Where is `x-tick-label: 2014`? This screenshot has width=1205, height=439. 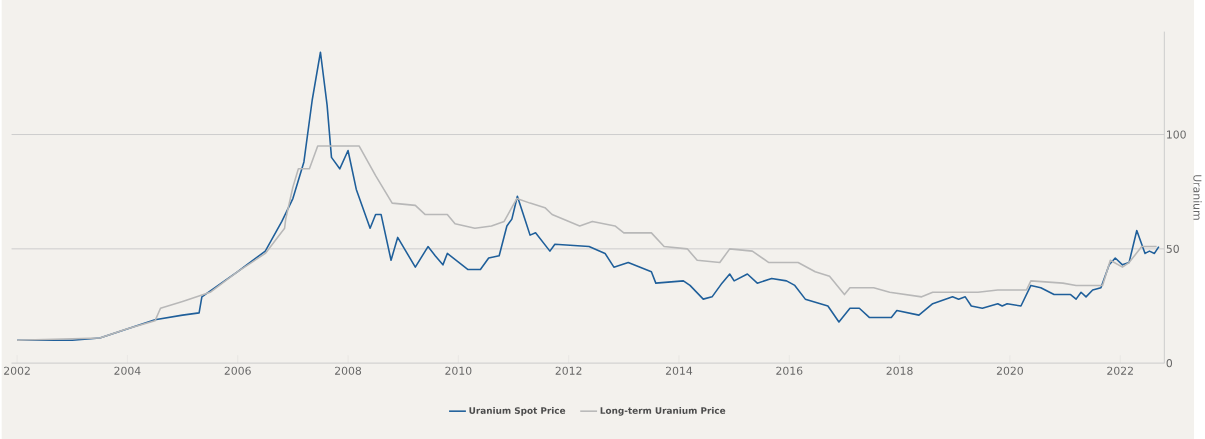 x-tick-label: 2014 is located at coordinates (679, 370).